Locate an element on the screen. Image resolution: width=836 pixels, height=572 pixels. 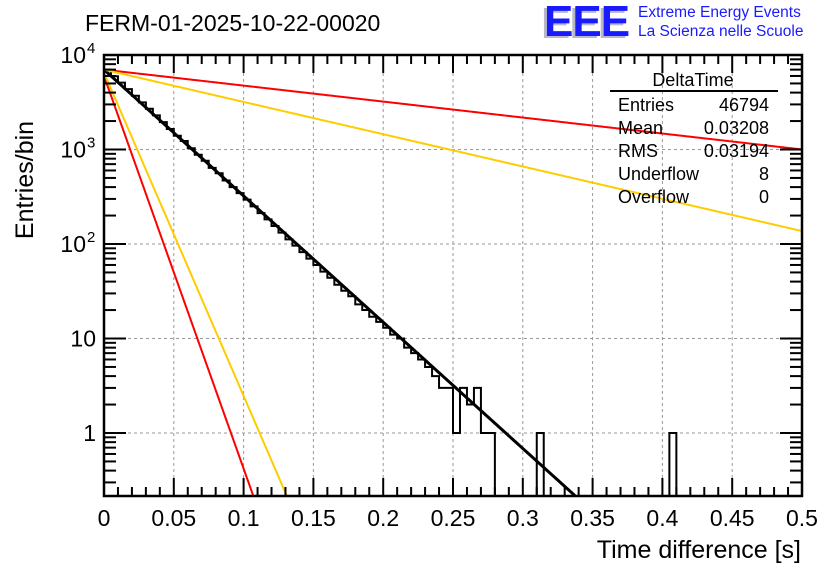
stats-row-value: 0 is located at coordinates (764, 197).